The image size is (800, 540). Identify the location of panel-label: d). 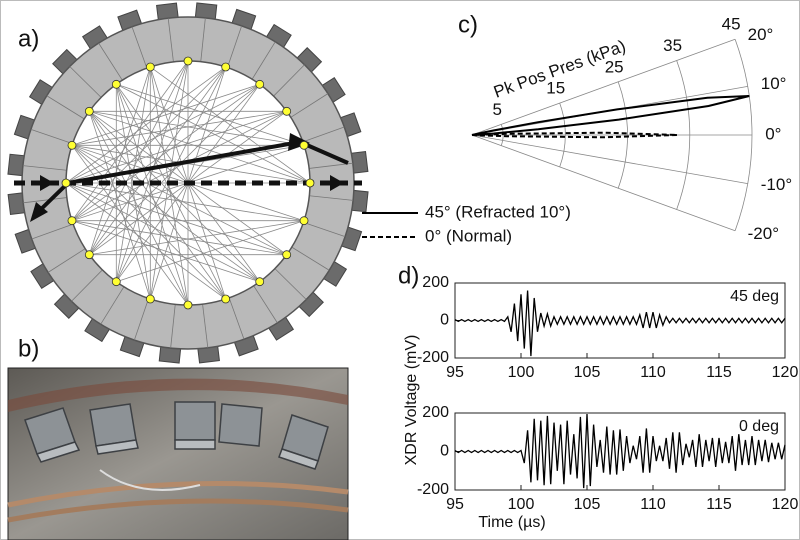
(408, 275).